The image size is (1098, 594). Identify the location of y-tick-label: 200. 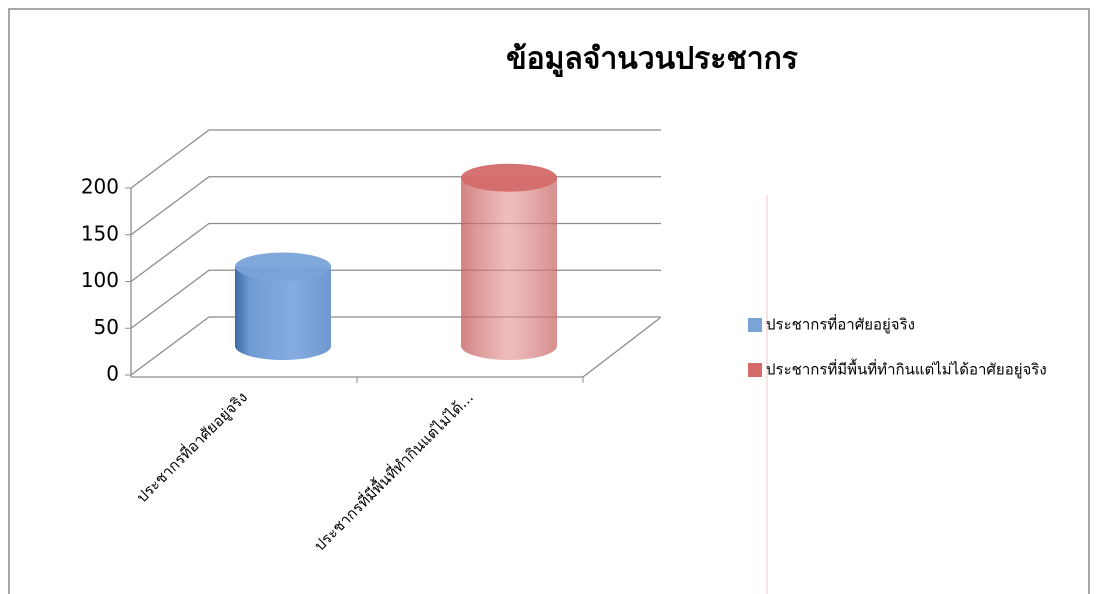
(100, 187).